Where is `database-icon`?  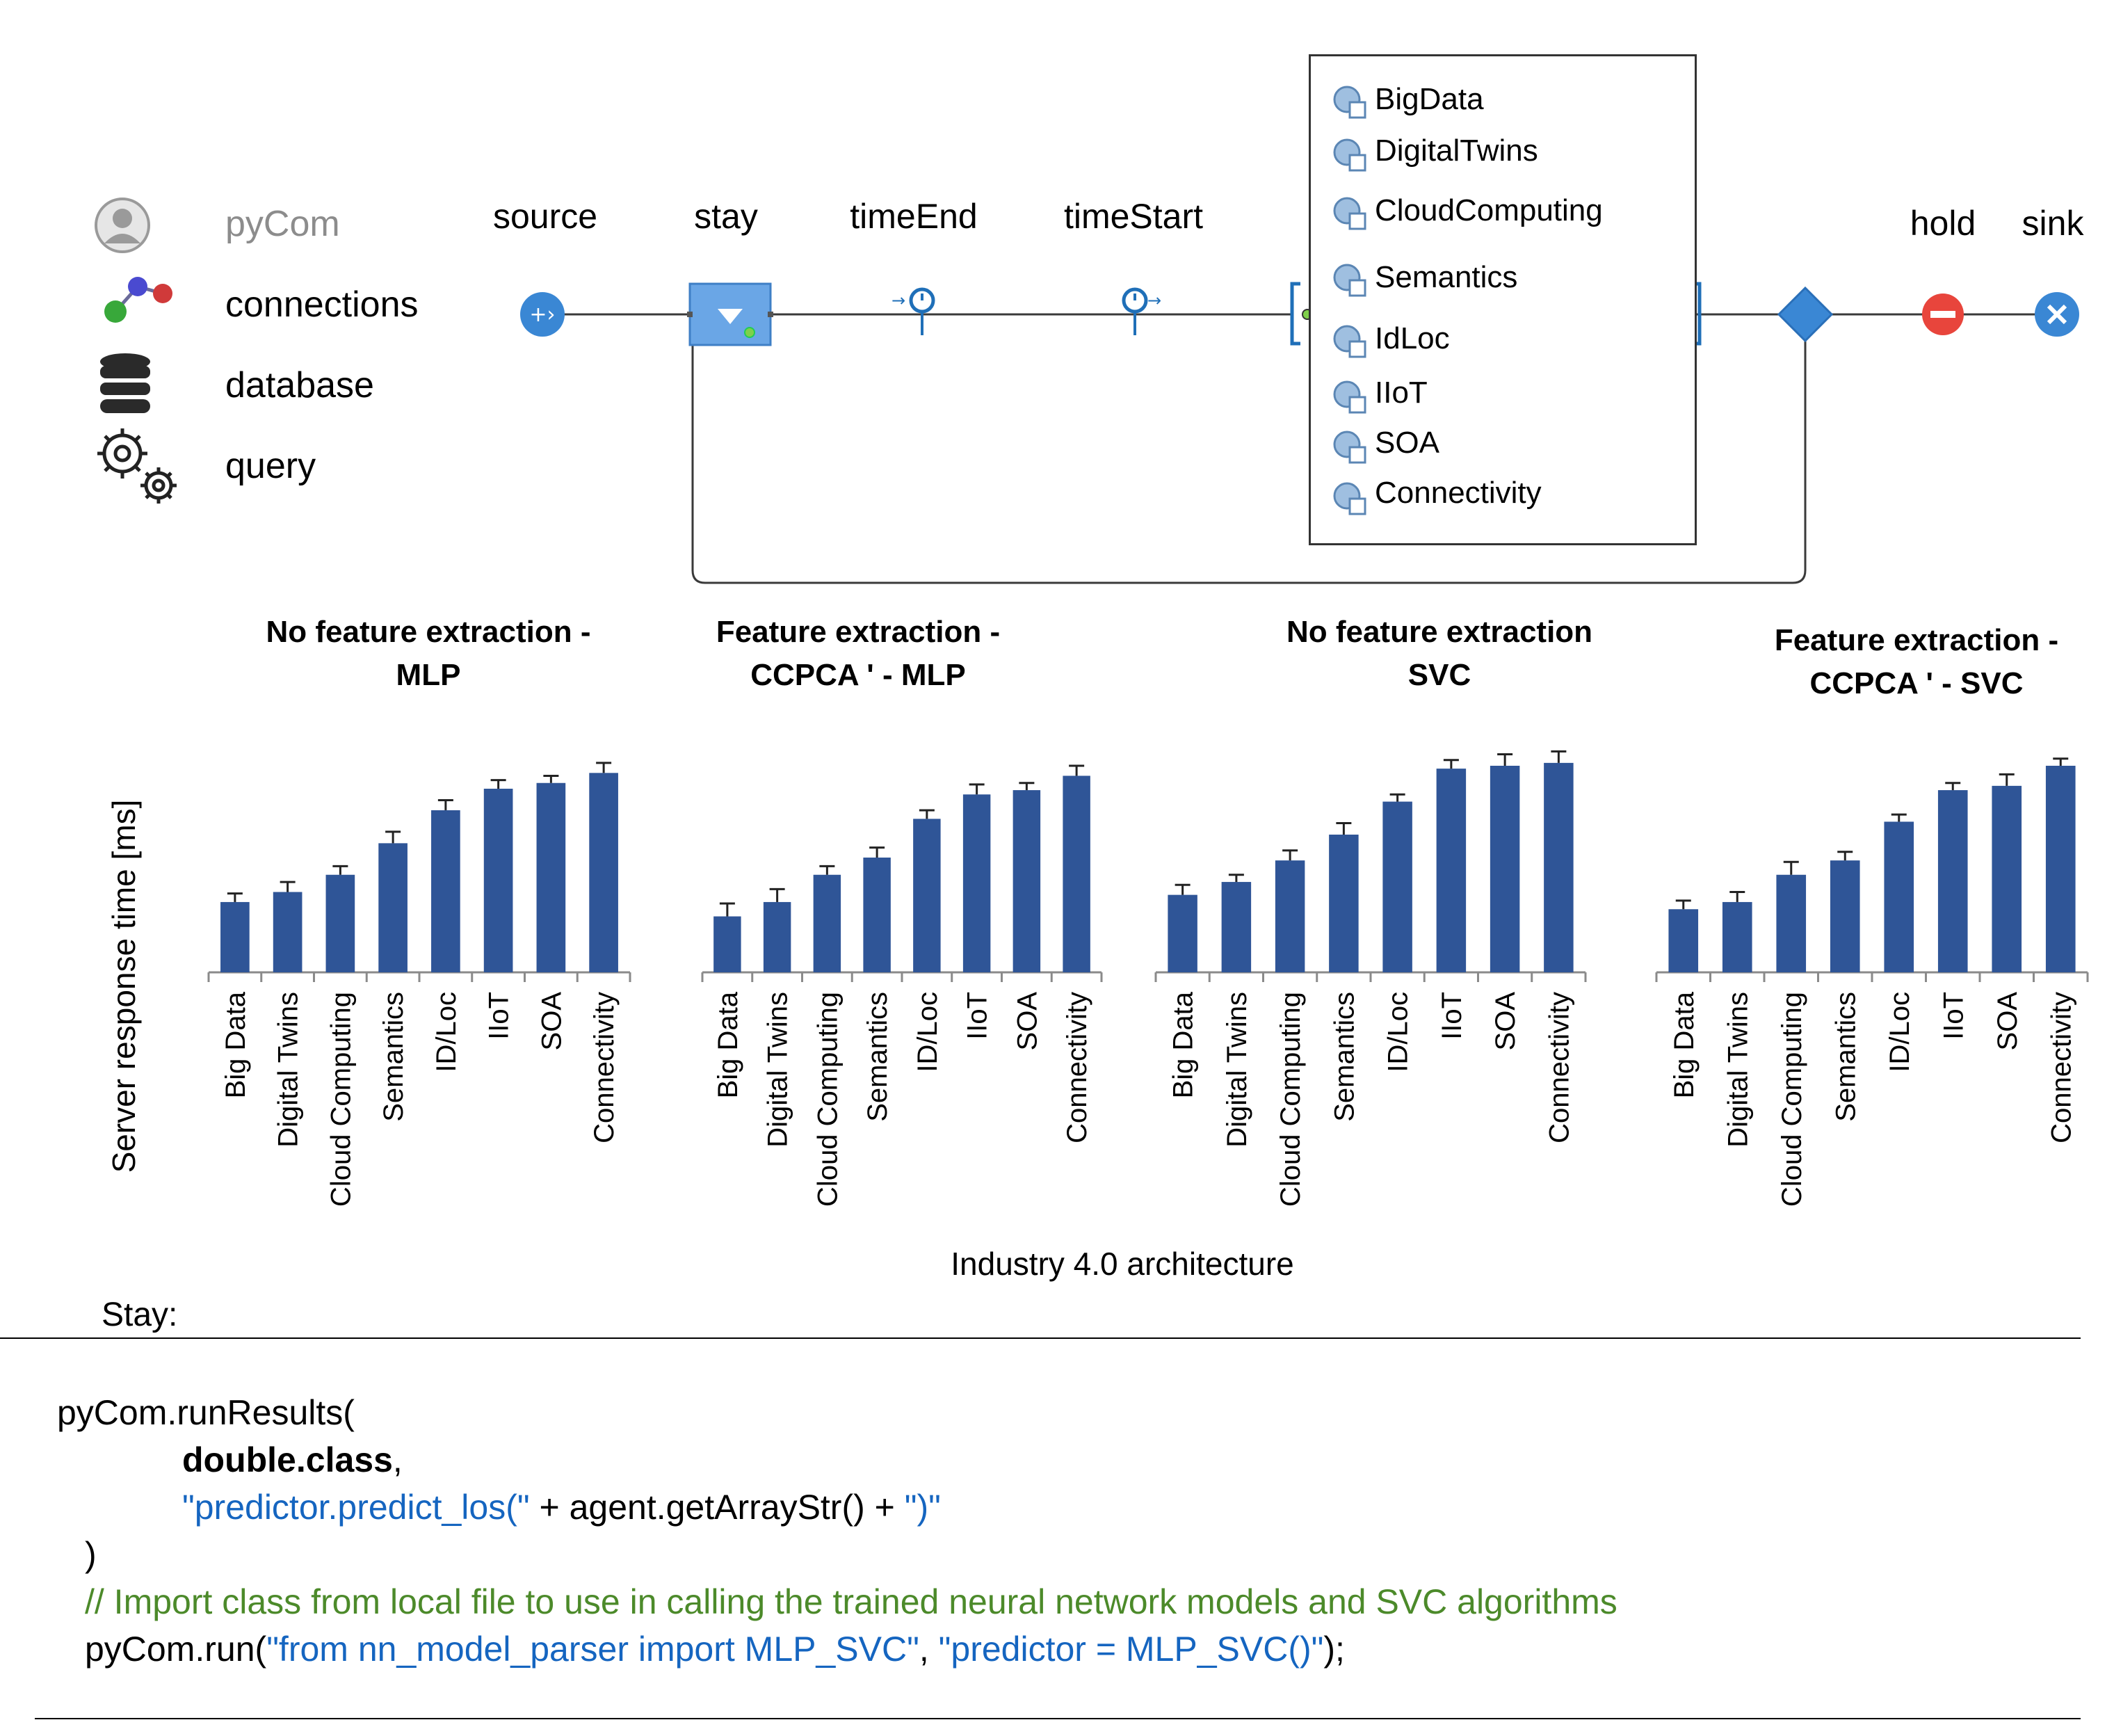
database-icon is located at coordinates (125, 383).